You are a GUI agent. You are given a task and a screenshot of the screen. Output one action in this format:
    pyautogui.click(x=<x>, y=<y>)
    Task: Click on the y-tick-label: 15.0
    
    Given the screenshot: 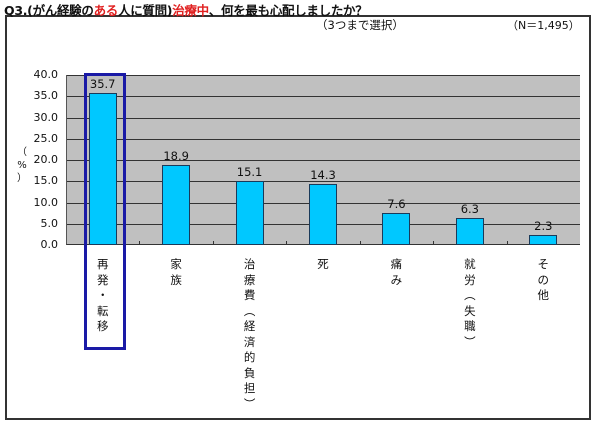 What is the action you would take?
    pyautogui.click(x=46, y=181)
    